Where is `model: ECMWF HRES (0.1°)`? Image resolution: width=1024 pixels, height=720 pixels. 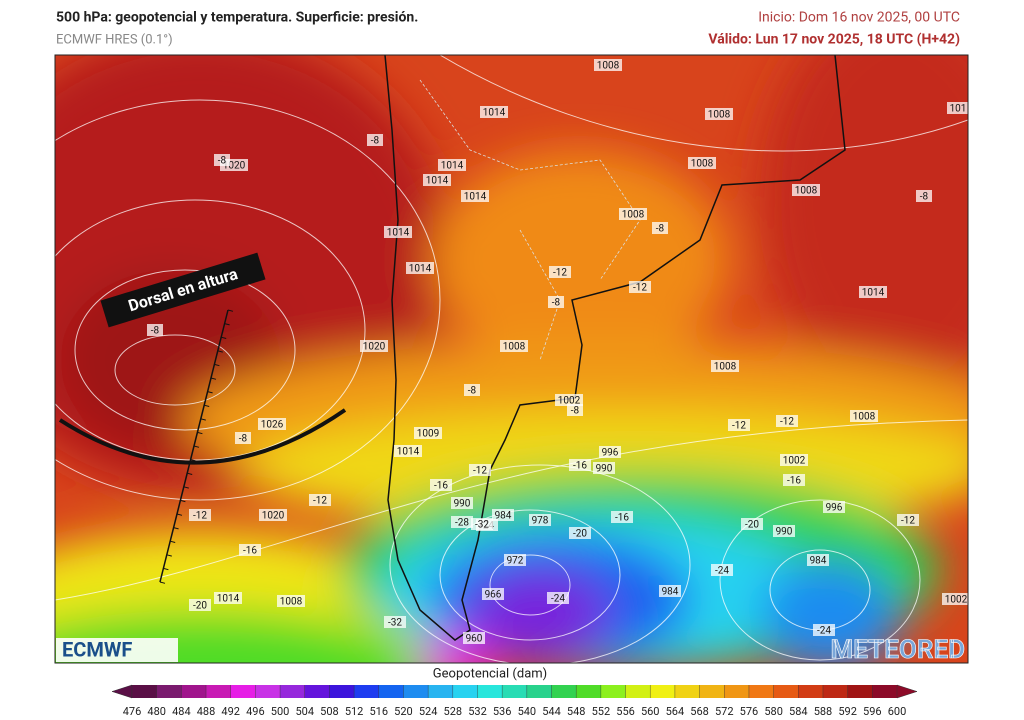 model: ECMWF HRES (0.1°) is located at coordinates (114, 39).